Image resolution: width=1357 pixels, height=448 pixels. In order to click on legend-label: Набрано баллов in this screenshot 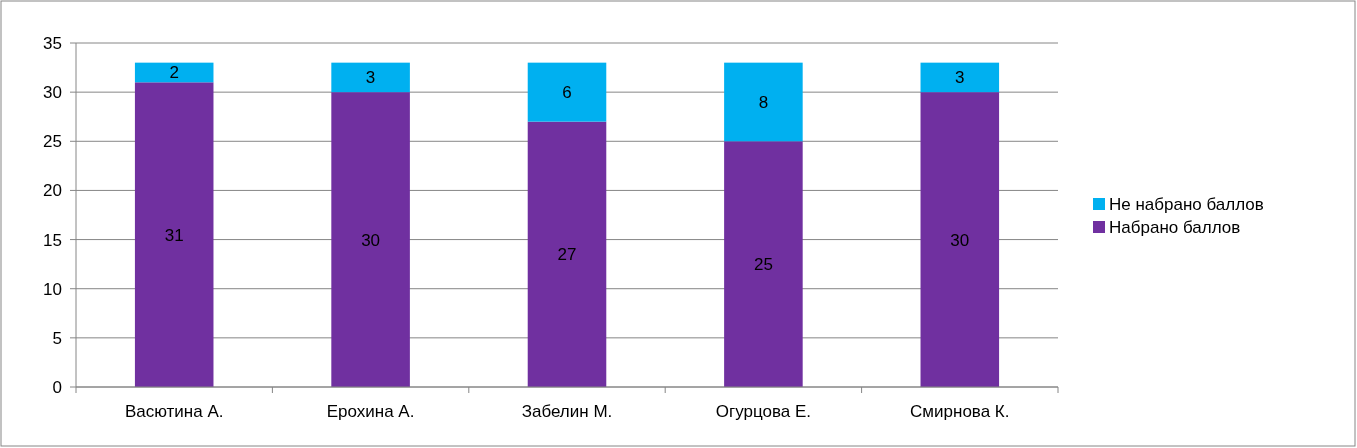, I will do `click(1175, 227)`.